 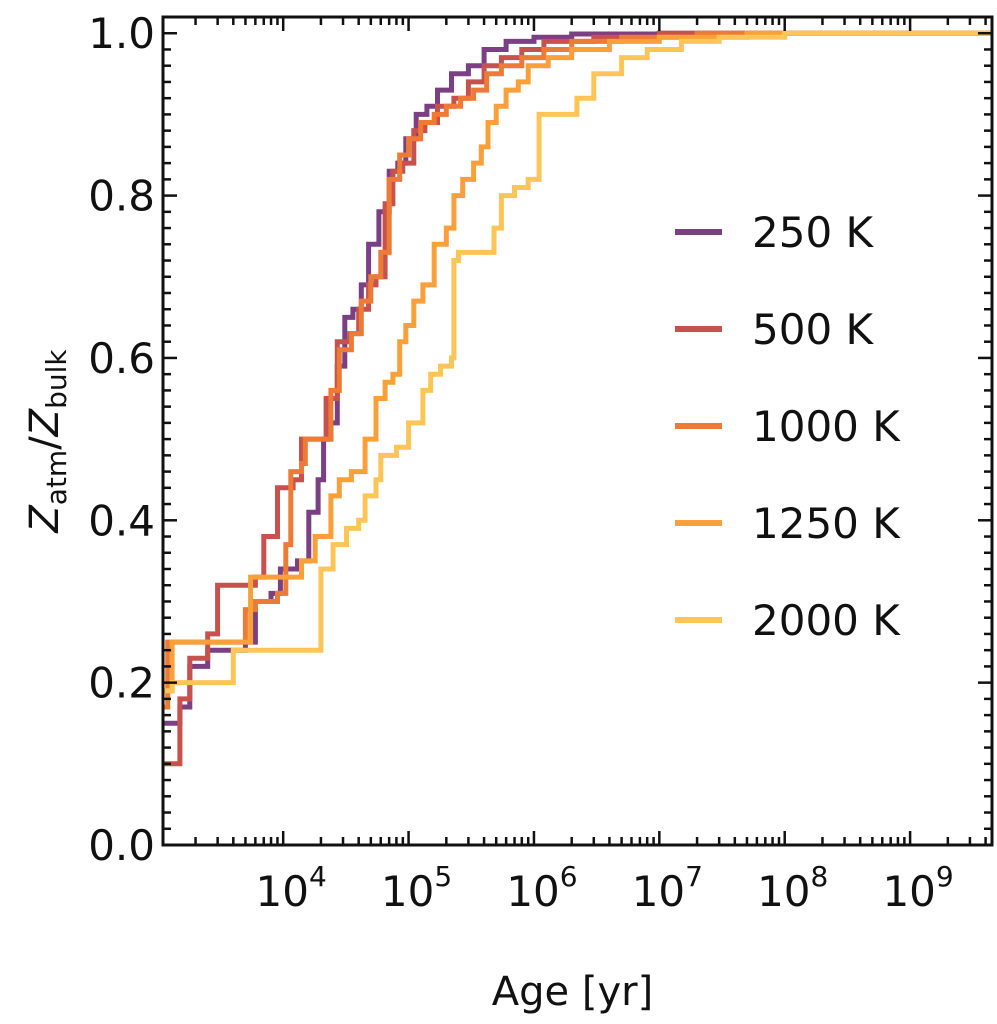 I want to click on y-tick-label: 0.2, so click(x=121, y=683).